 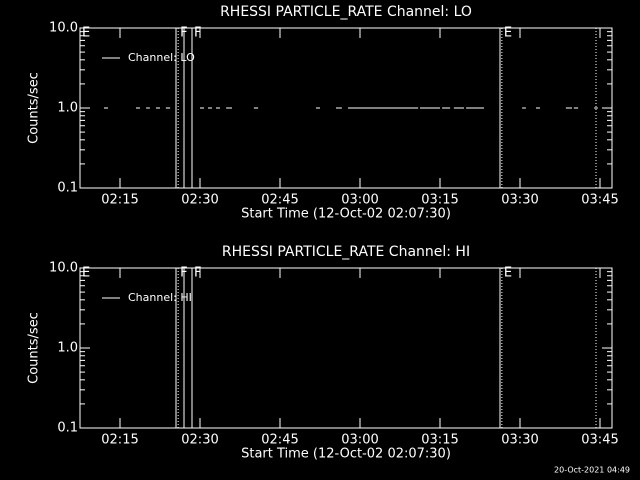 What do you see at coordinates (160, 297) in the screenshot?
I see `legend-label: Channel: HI` at bounding box center [160, 297].